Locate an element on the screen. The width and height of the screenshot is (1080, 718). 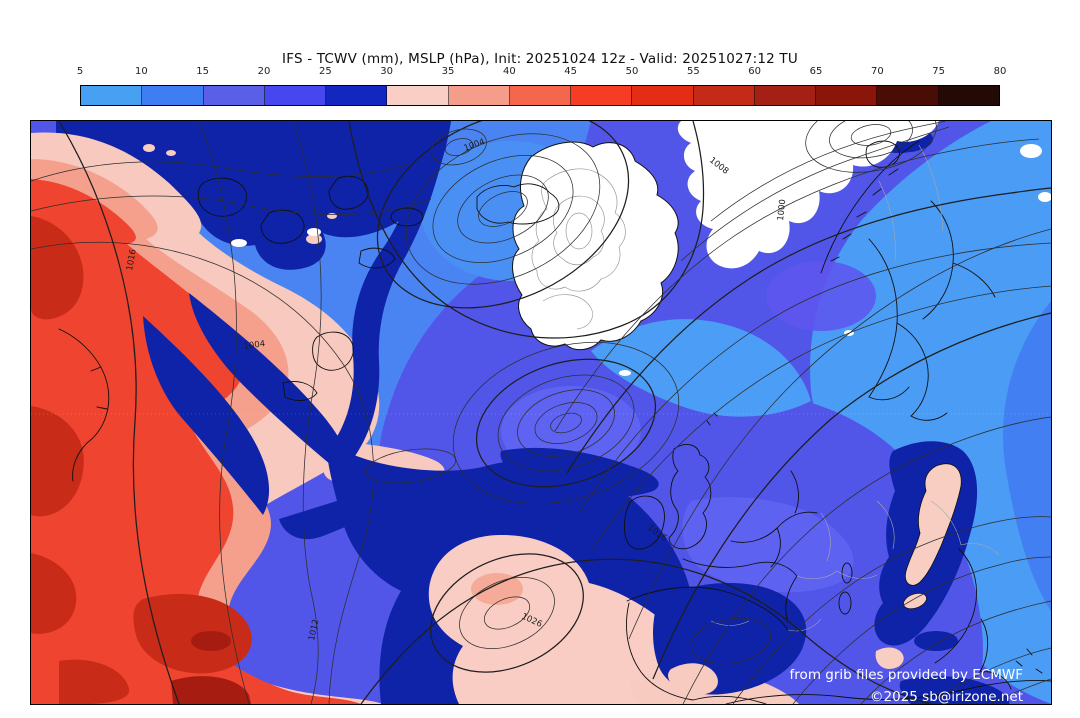
contour-label: 1016 is located at coordinates (132, 259).